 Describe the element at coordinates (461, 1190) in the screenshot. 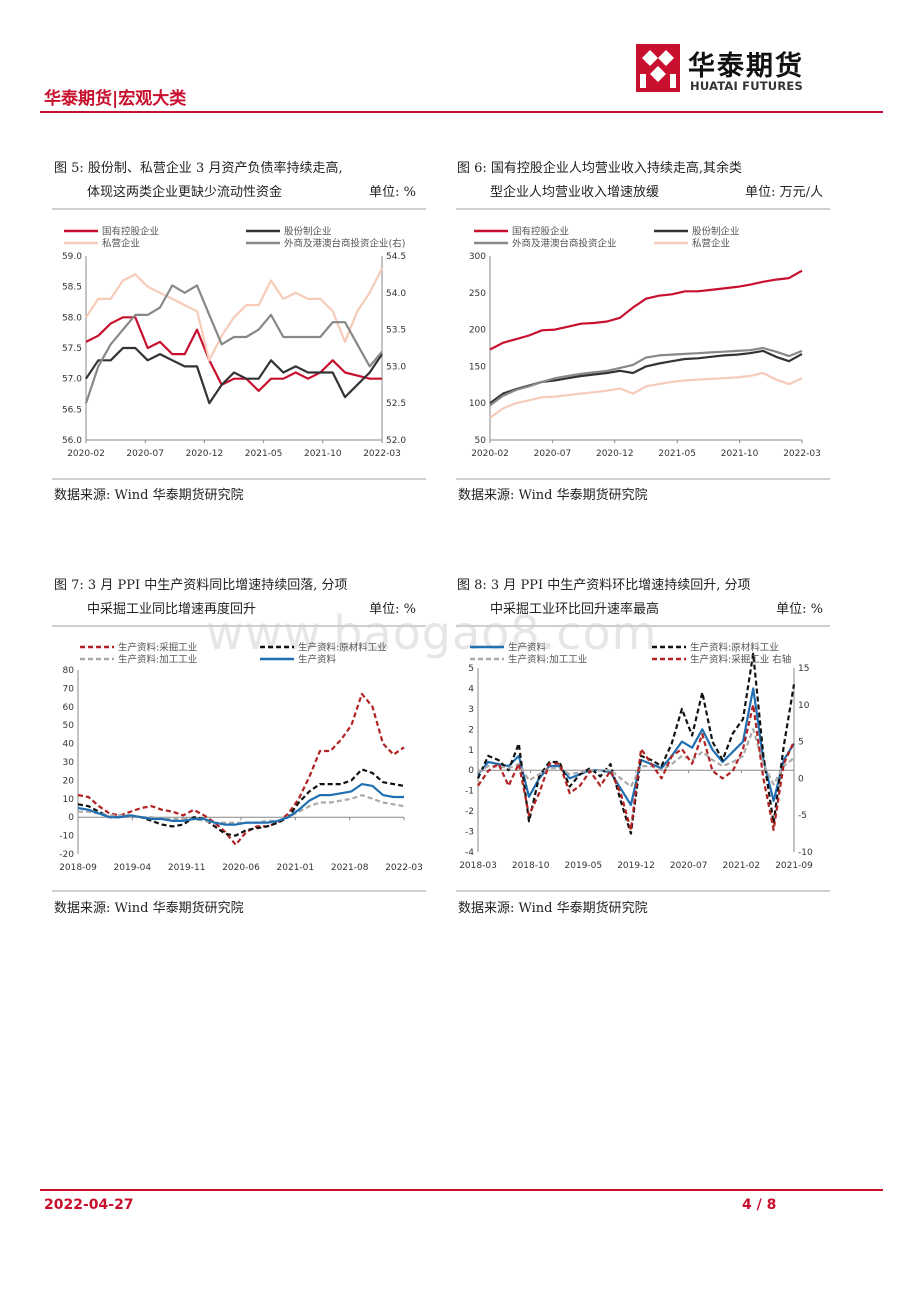

I see `footer-divider` at that location.